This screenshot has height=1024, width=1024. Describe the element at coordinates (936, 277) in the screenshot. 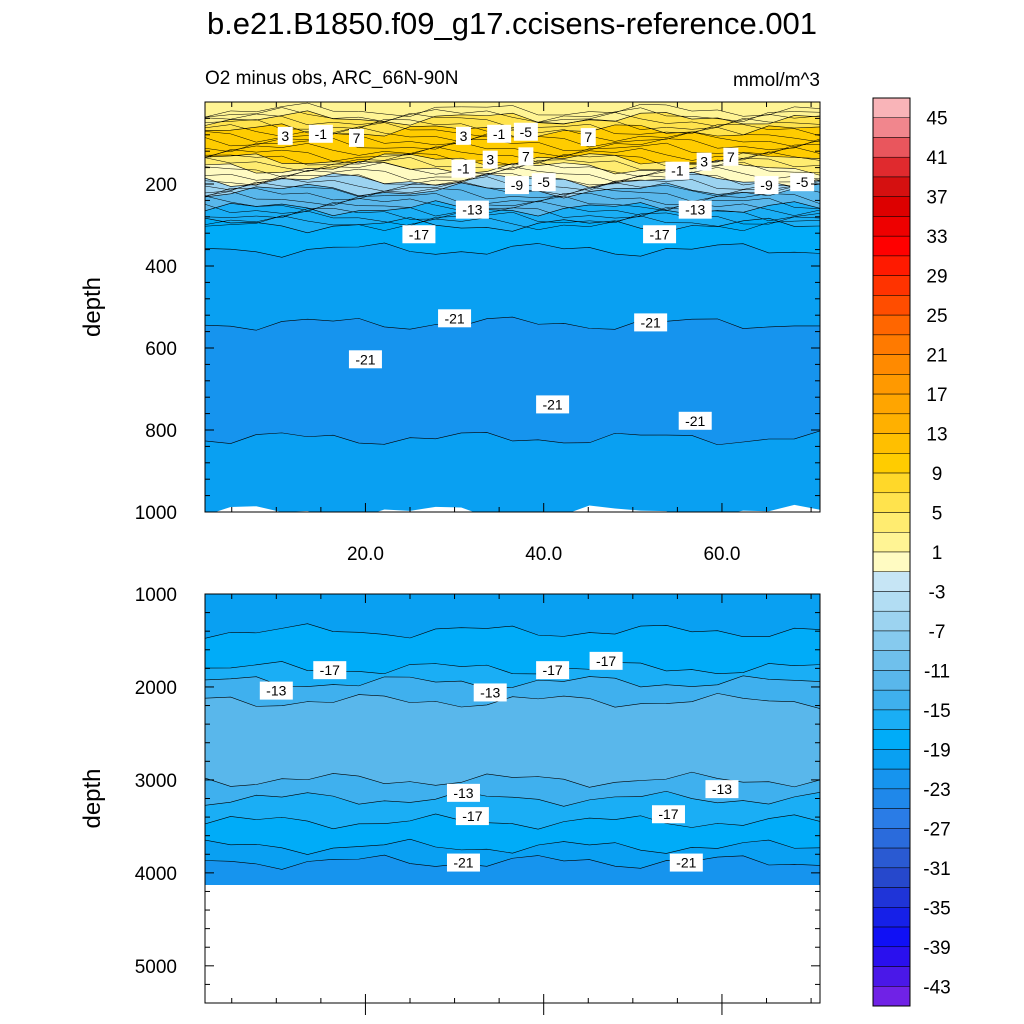

I see `colorbar-label: 29` at that location.